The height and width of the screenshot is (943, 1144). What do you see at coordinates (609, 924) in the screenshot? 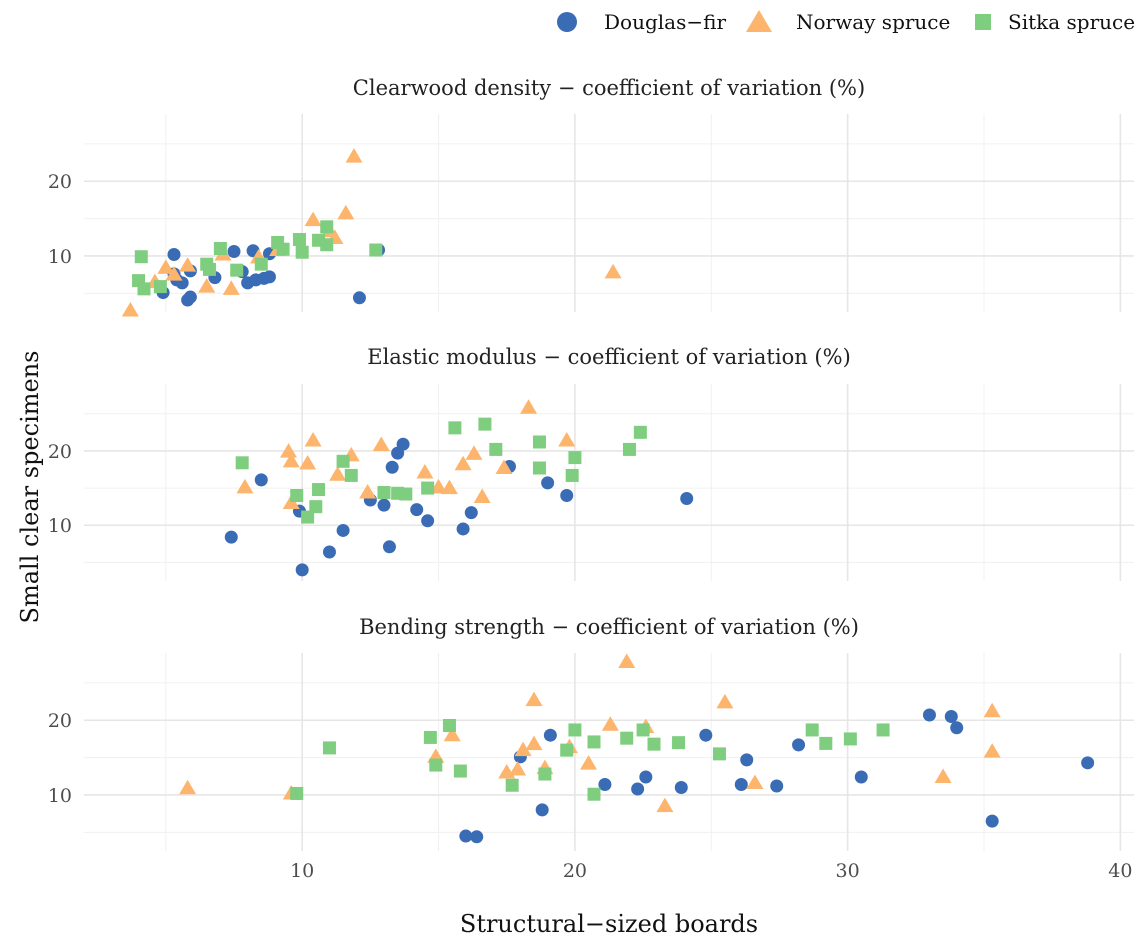
I see `x-axis-title: Structural−sized boards` at bounding box center [609, 924].